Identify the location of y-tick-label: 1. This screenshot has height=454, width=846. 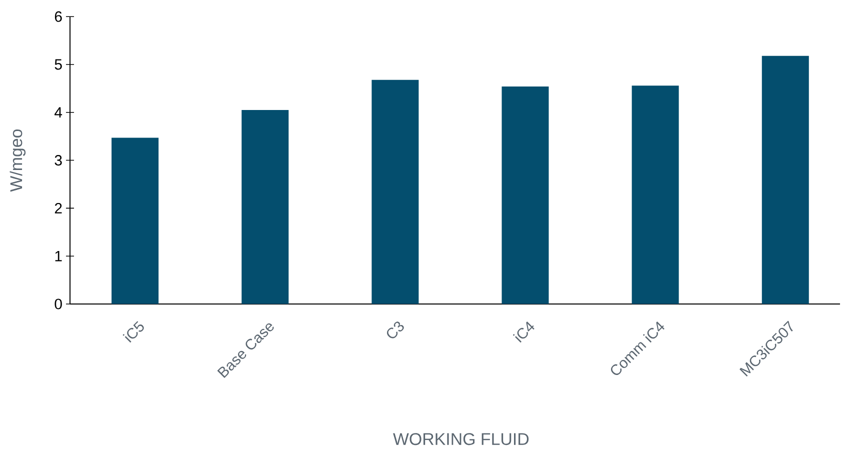
(58, 256).